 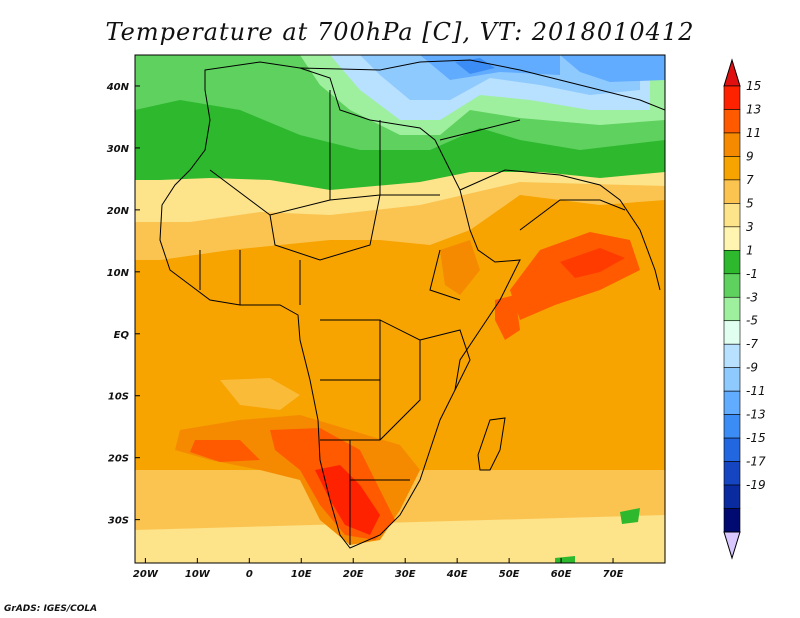 What do you see at coordinates (750, 227) in the screenshot?
I see `colorbar-label: 3` at bounding box center [750, 227].